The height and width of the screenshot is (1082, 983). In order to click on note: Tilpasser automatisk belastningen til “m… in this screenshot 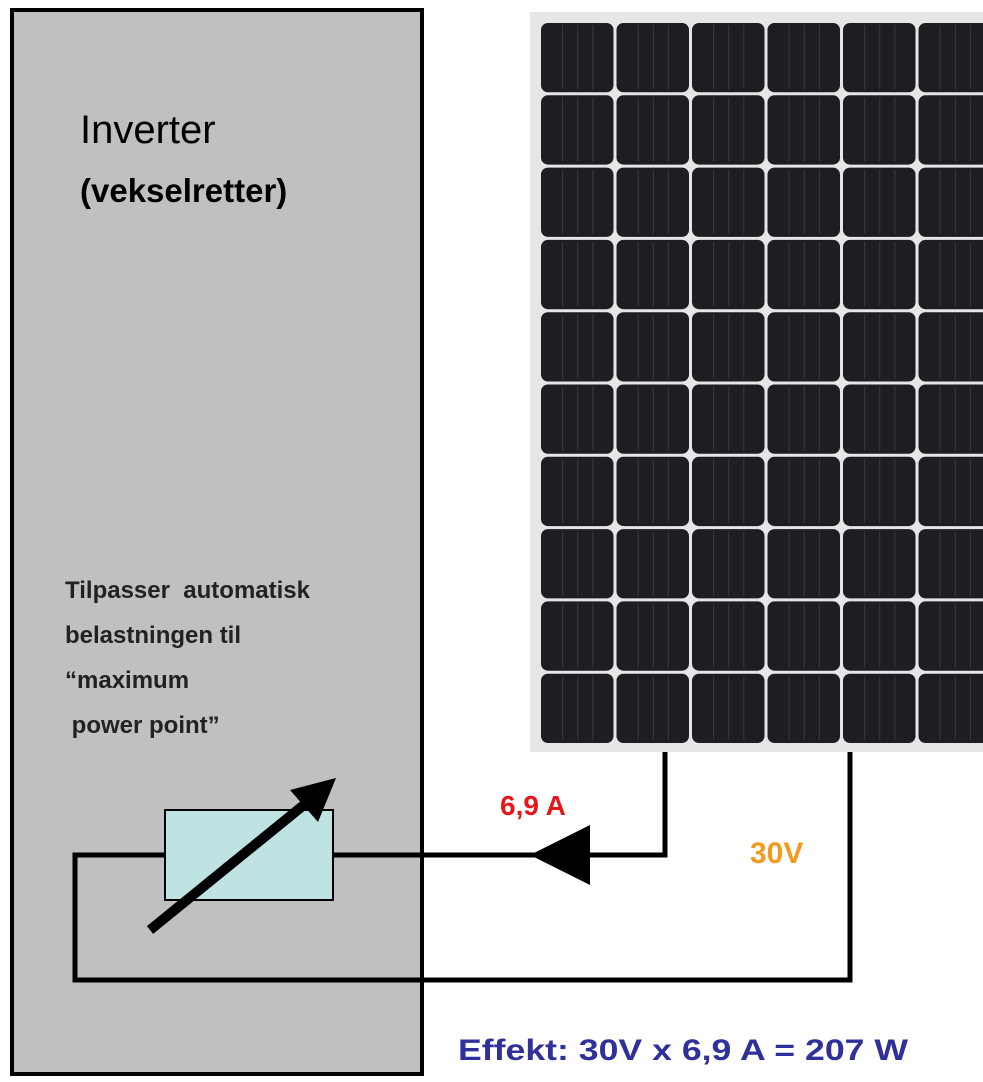, I will do `click(188, 658)`.